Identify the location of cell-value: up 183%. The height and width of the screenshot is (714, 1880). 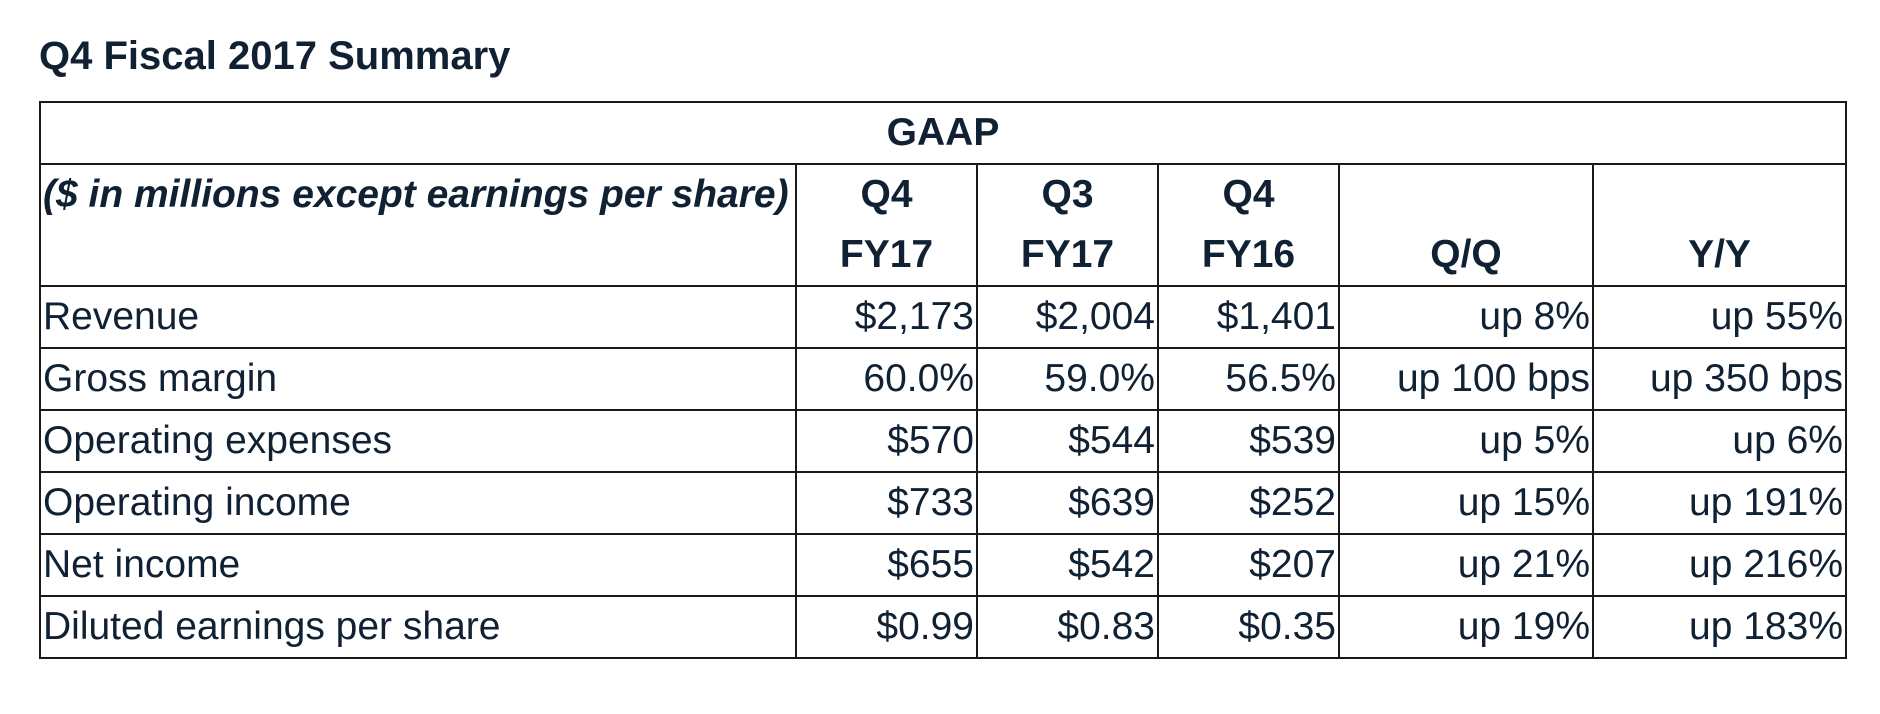
(1719, 627).